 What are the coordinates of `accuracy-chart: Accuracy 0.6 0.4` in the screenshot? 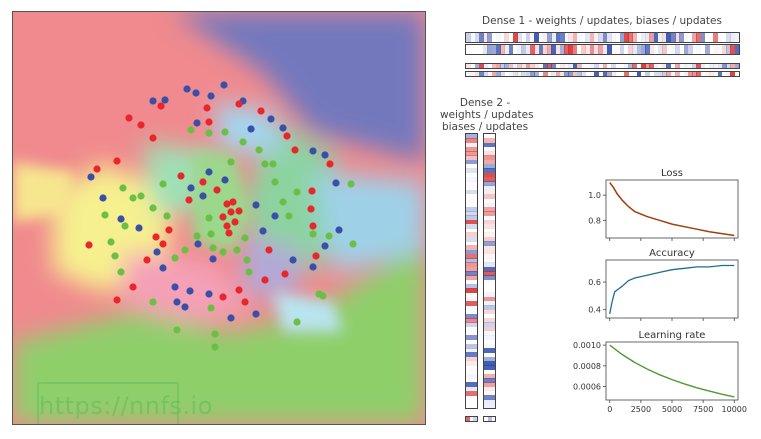 It's located at (660, 288).